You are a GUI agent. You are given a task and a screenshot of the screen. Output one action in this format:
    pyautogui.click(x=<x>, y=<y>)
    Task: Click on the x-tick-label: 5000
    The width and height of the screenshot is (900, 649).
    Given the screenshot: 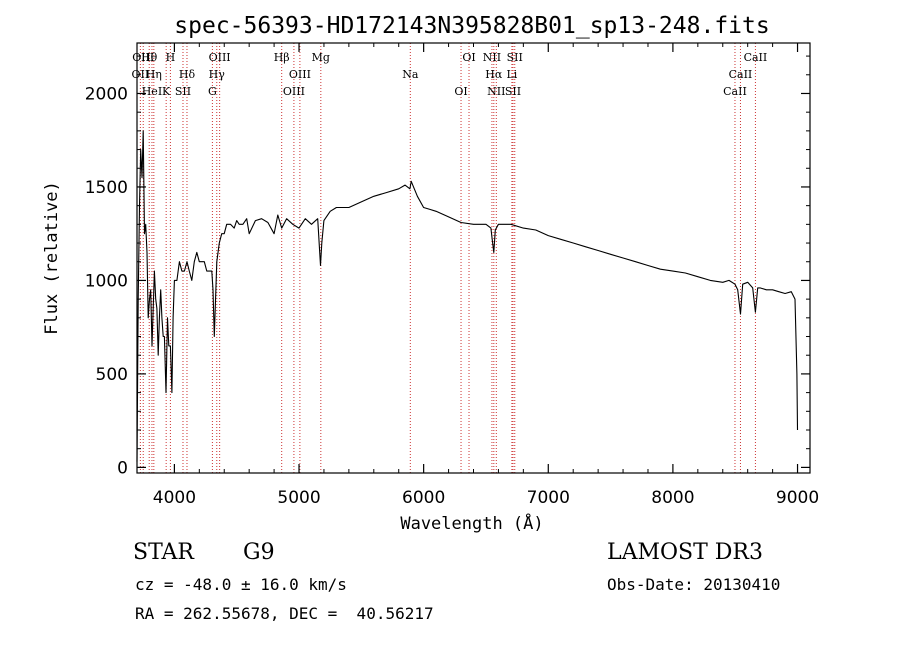 What is the action you would take?
    pyautogui.click(x=298, y=498)
    